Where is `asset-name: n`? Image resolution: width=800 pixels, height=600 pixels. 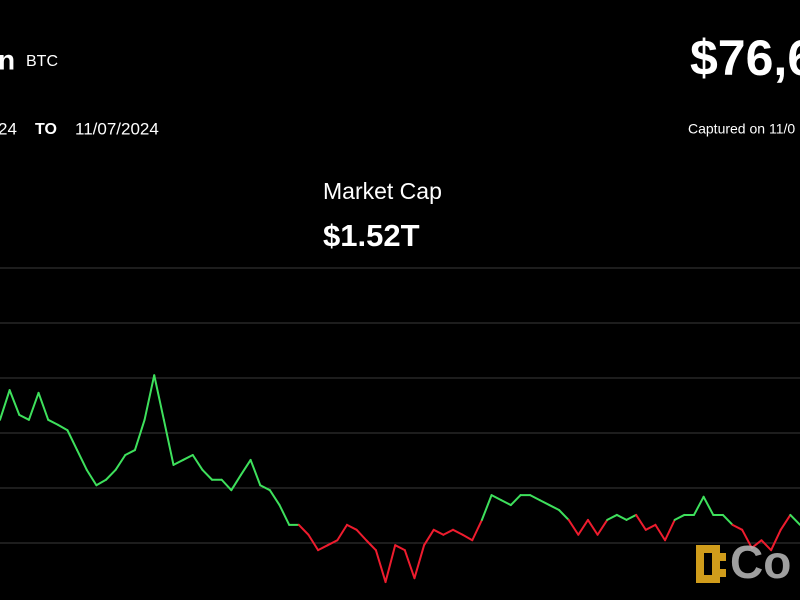
asset-name: n is located at coordinates (7, 59).